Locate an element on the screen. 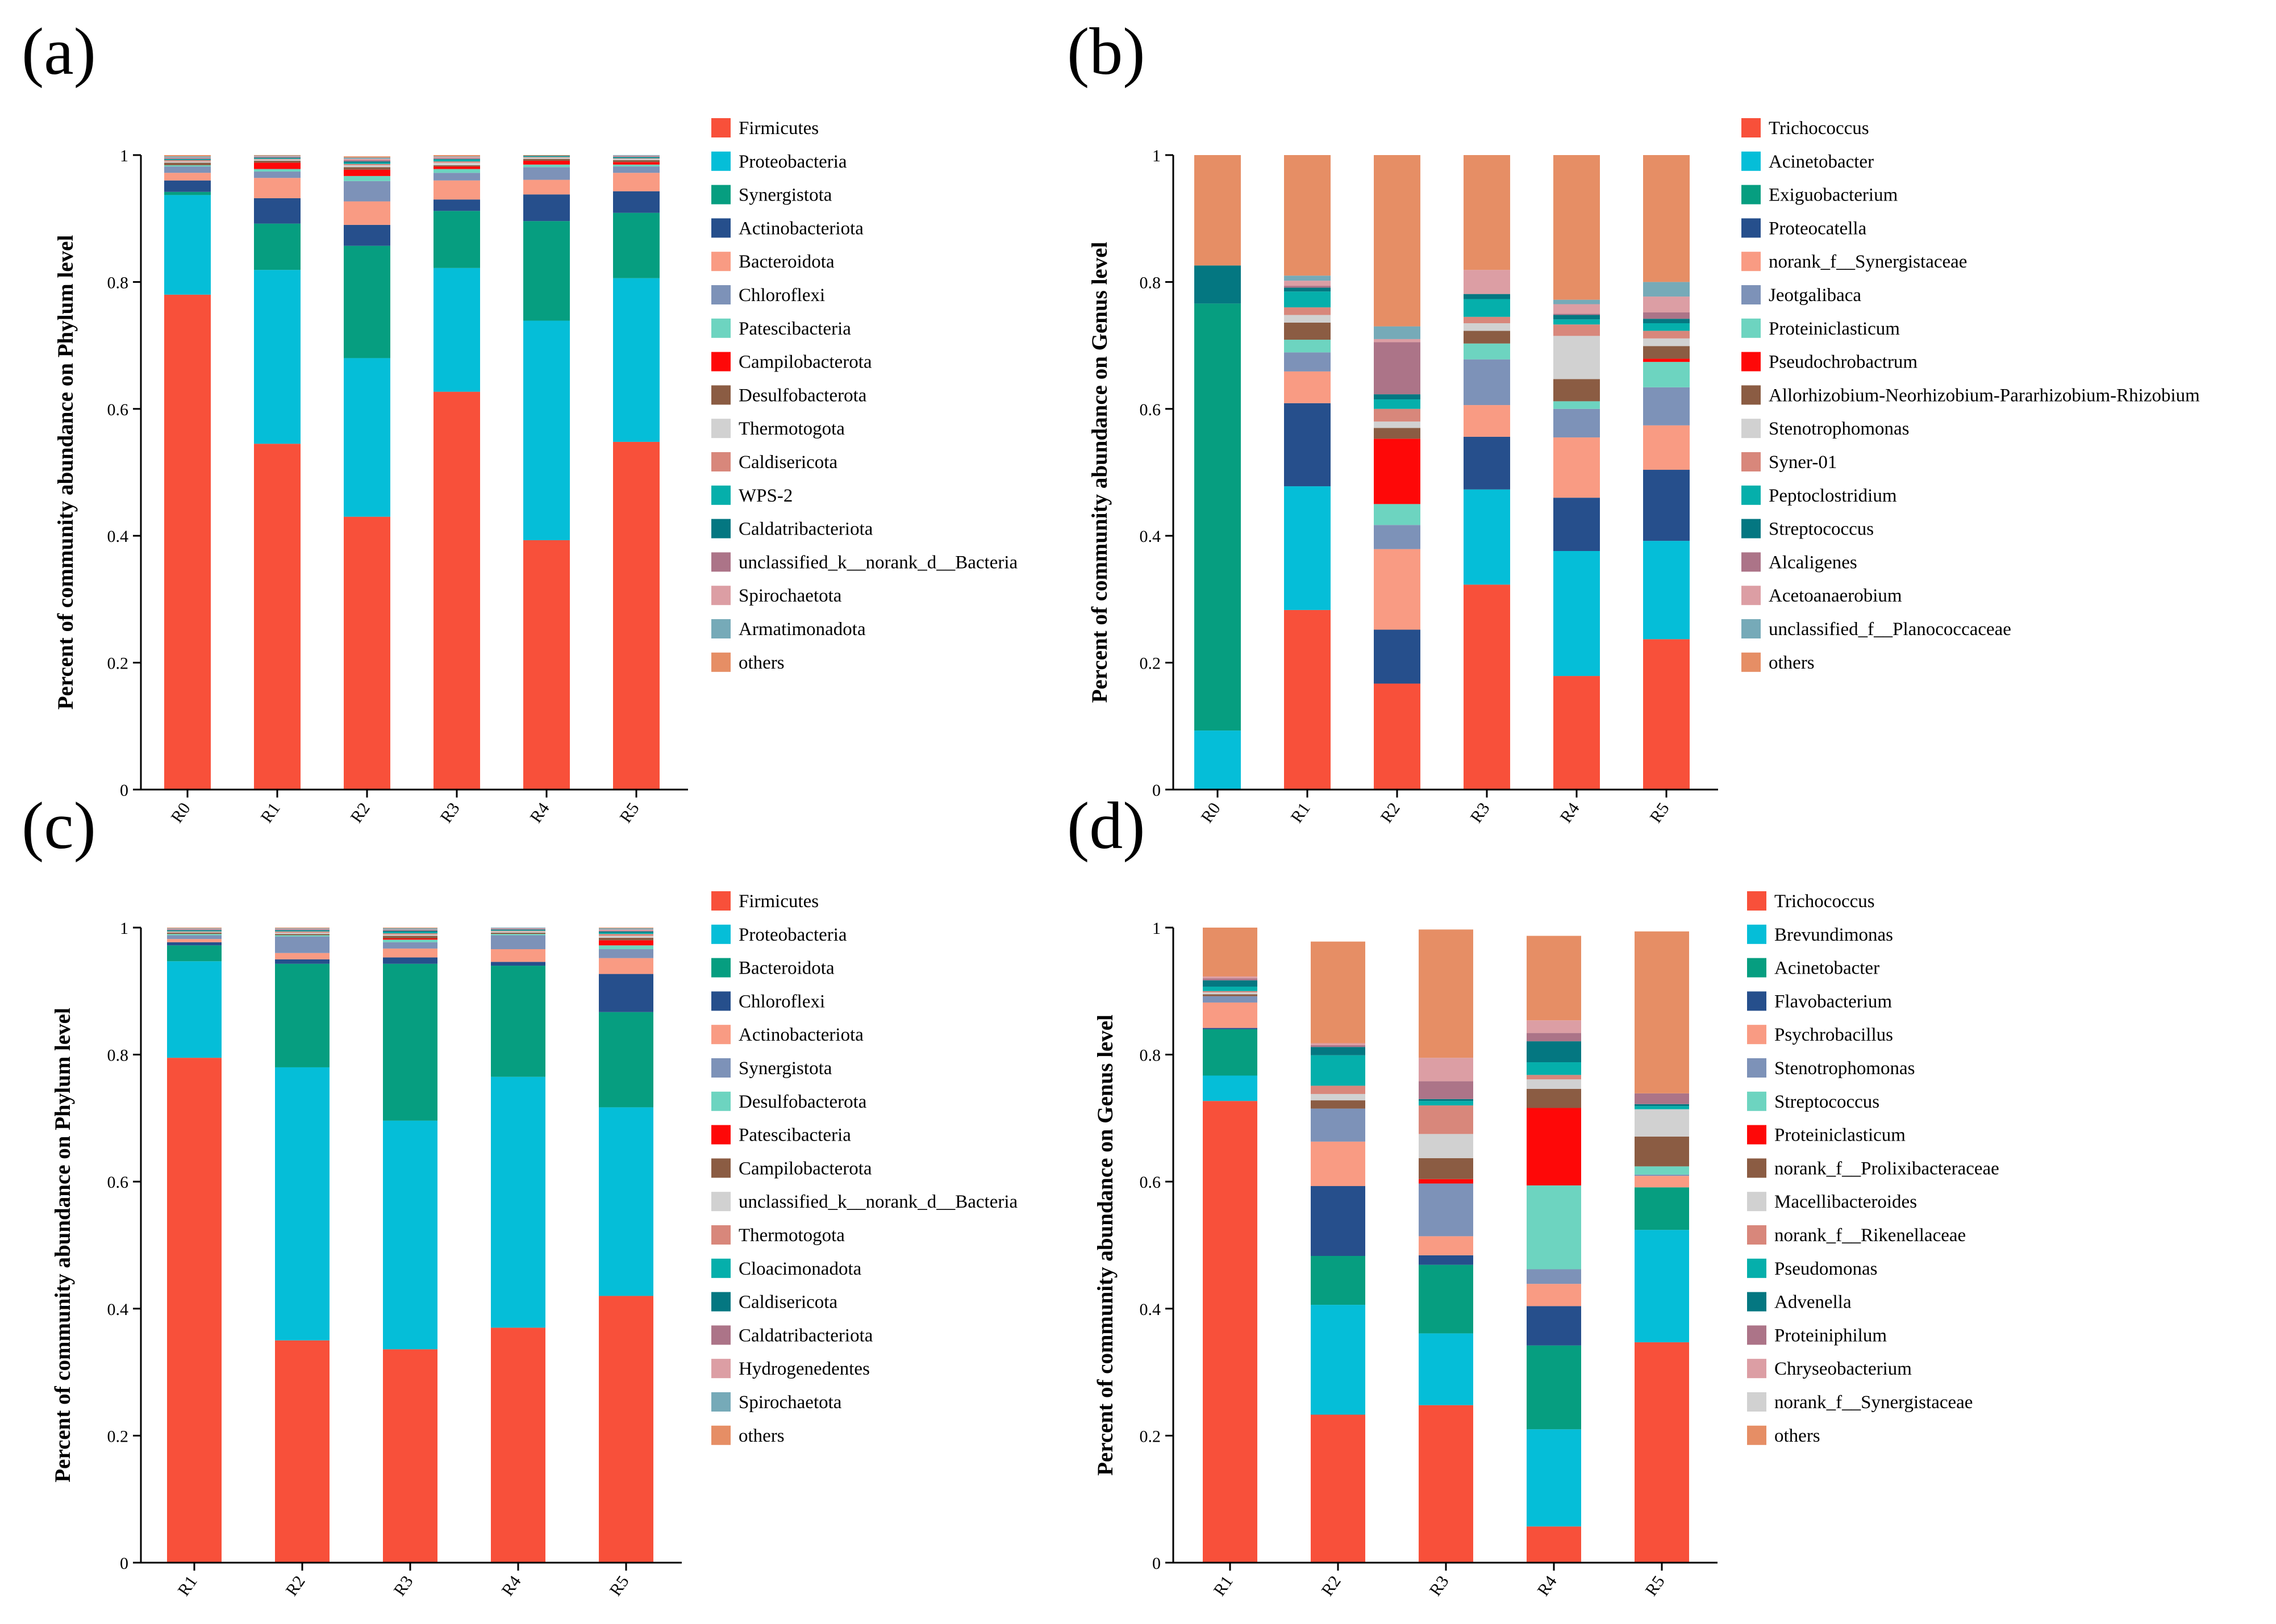 The image size is (2276, 1624). legend-item-cloacimonadota: Cloacimonadota is located at coordinates (787, 1268).